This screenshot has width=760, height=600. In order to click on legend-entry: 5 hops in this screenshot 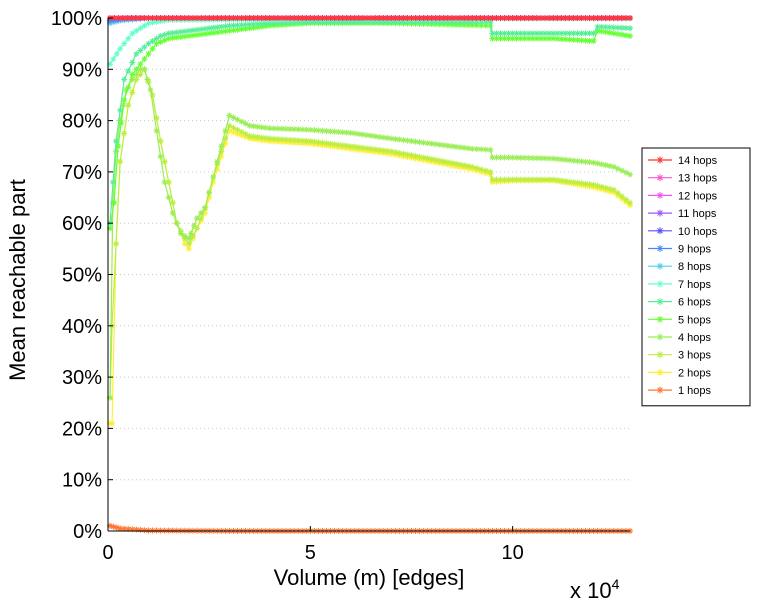, I will do `click(680, 320)`.